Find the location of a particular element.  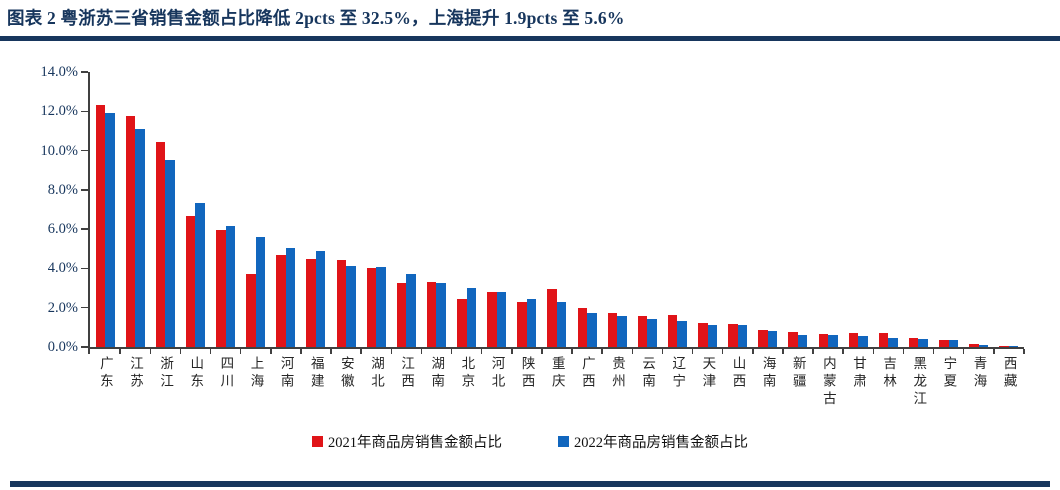

x-axis-category-label: 广东 is located at coordinates (105, 373).